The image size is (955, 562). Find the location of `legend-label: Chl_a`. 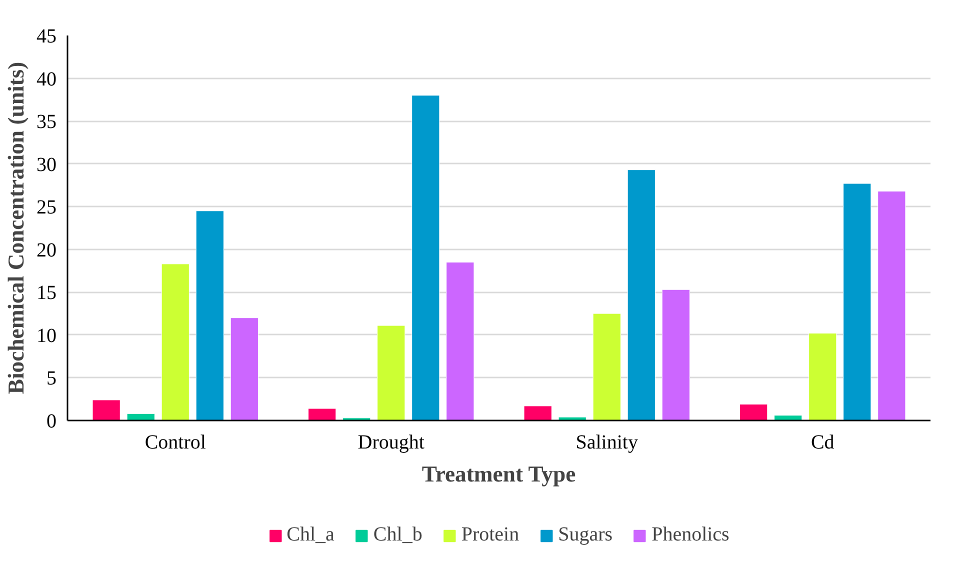

legend-label: Chl_a is located at coordinates (310, 535).